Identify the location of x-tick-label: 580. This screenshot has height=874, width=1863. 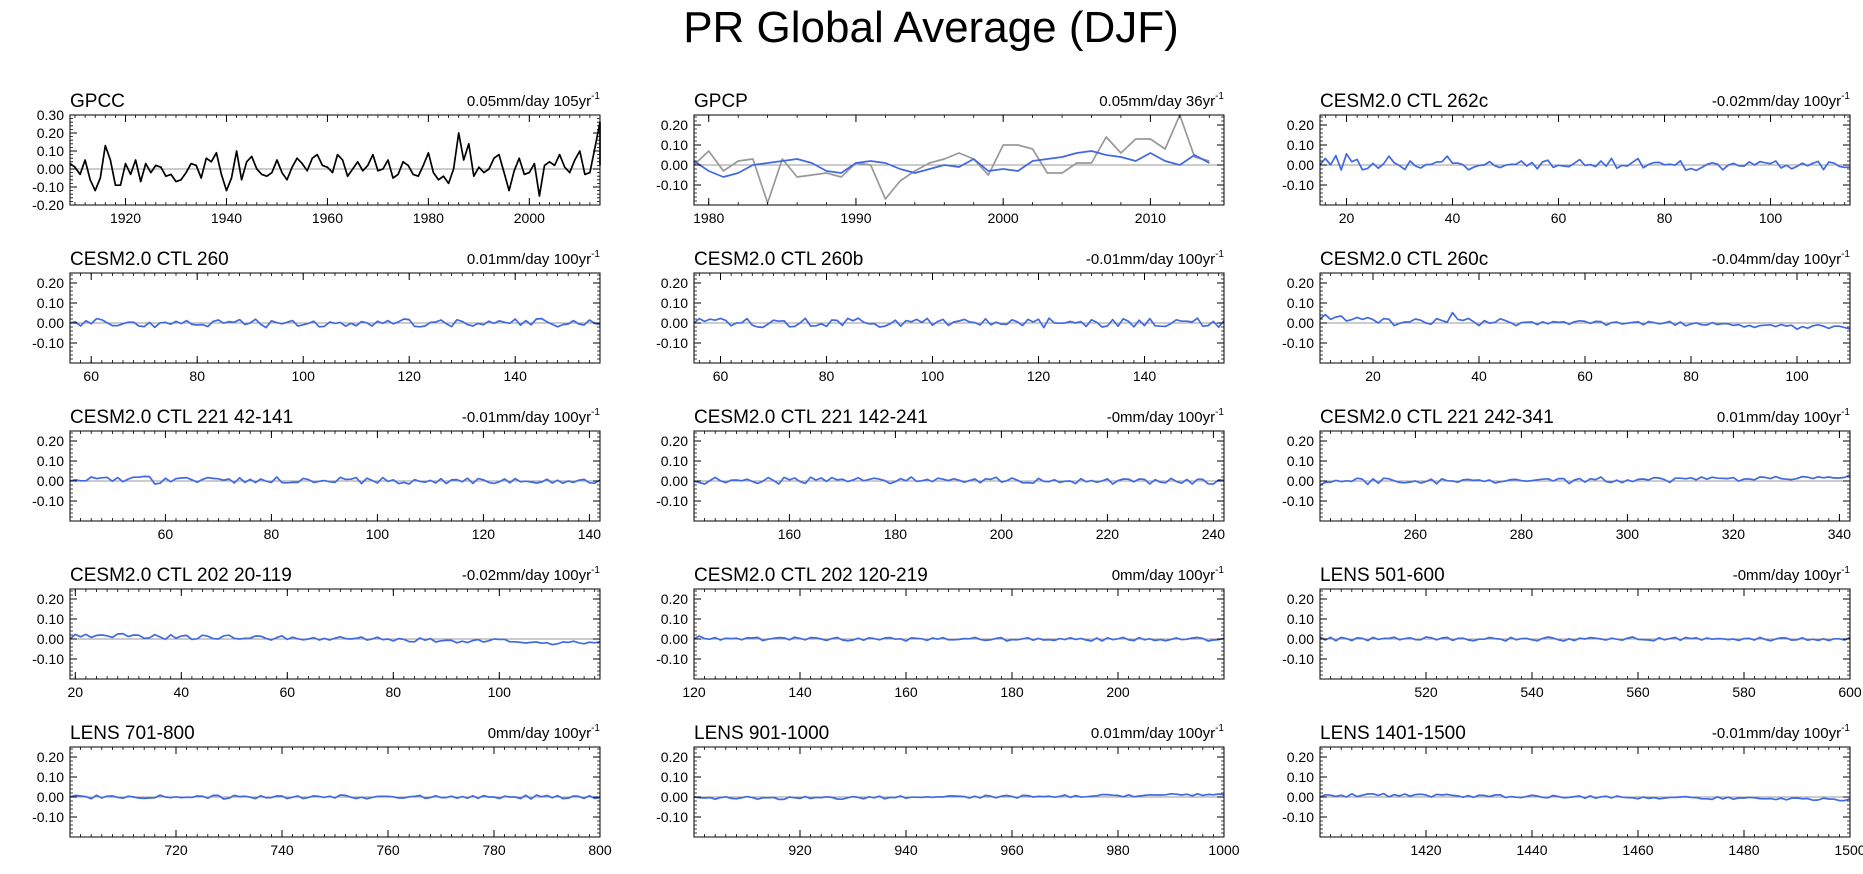
(1744, 692).